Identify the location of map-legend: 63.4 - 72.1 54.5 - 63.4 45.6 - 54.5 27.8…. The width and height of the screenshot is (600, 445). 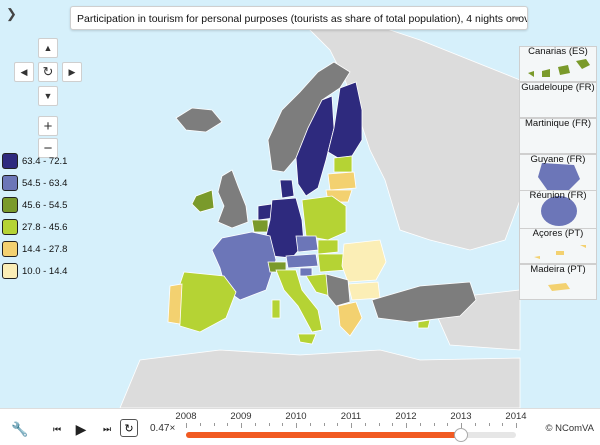
(34, 216).